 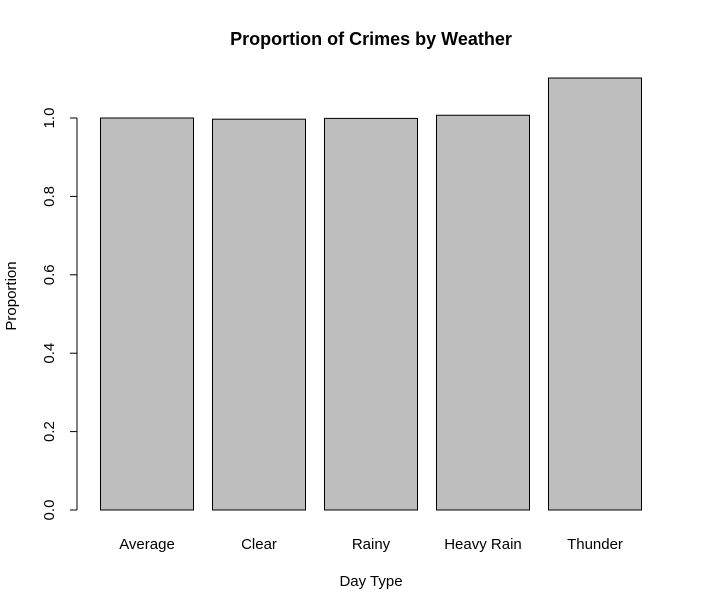 I want to click on y-tick-label: 0.8, so click(x=49, y=196).